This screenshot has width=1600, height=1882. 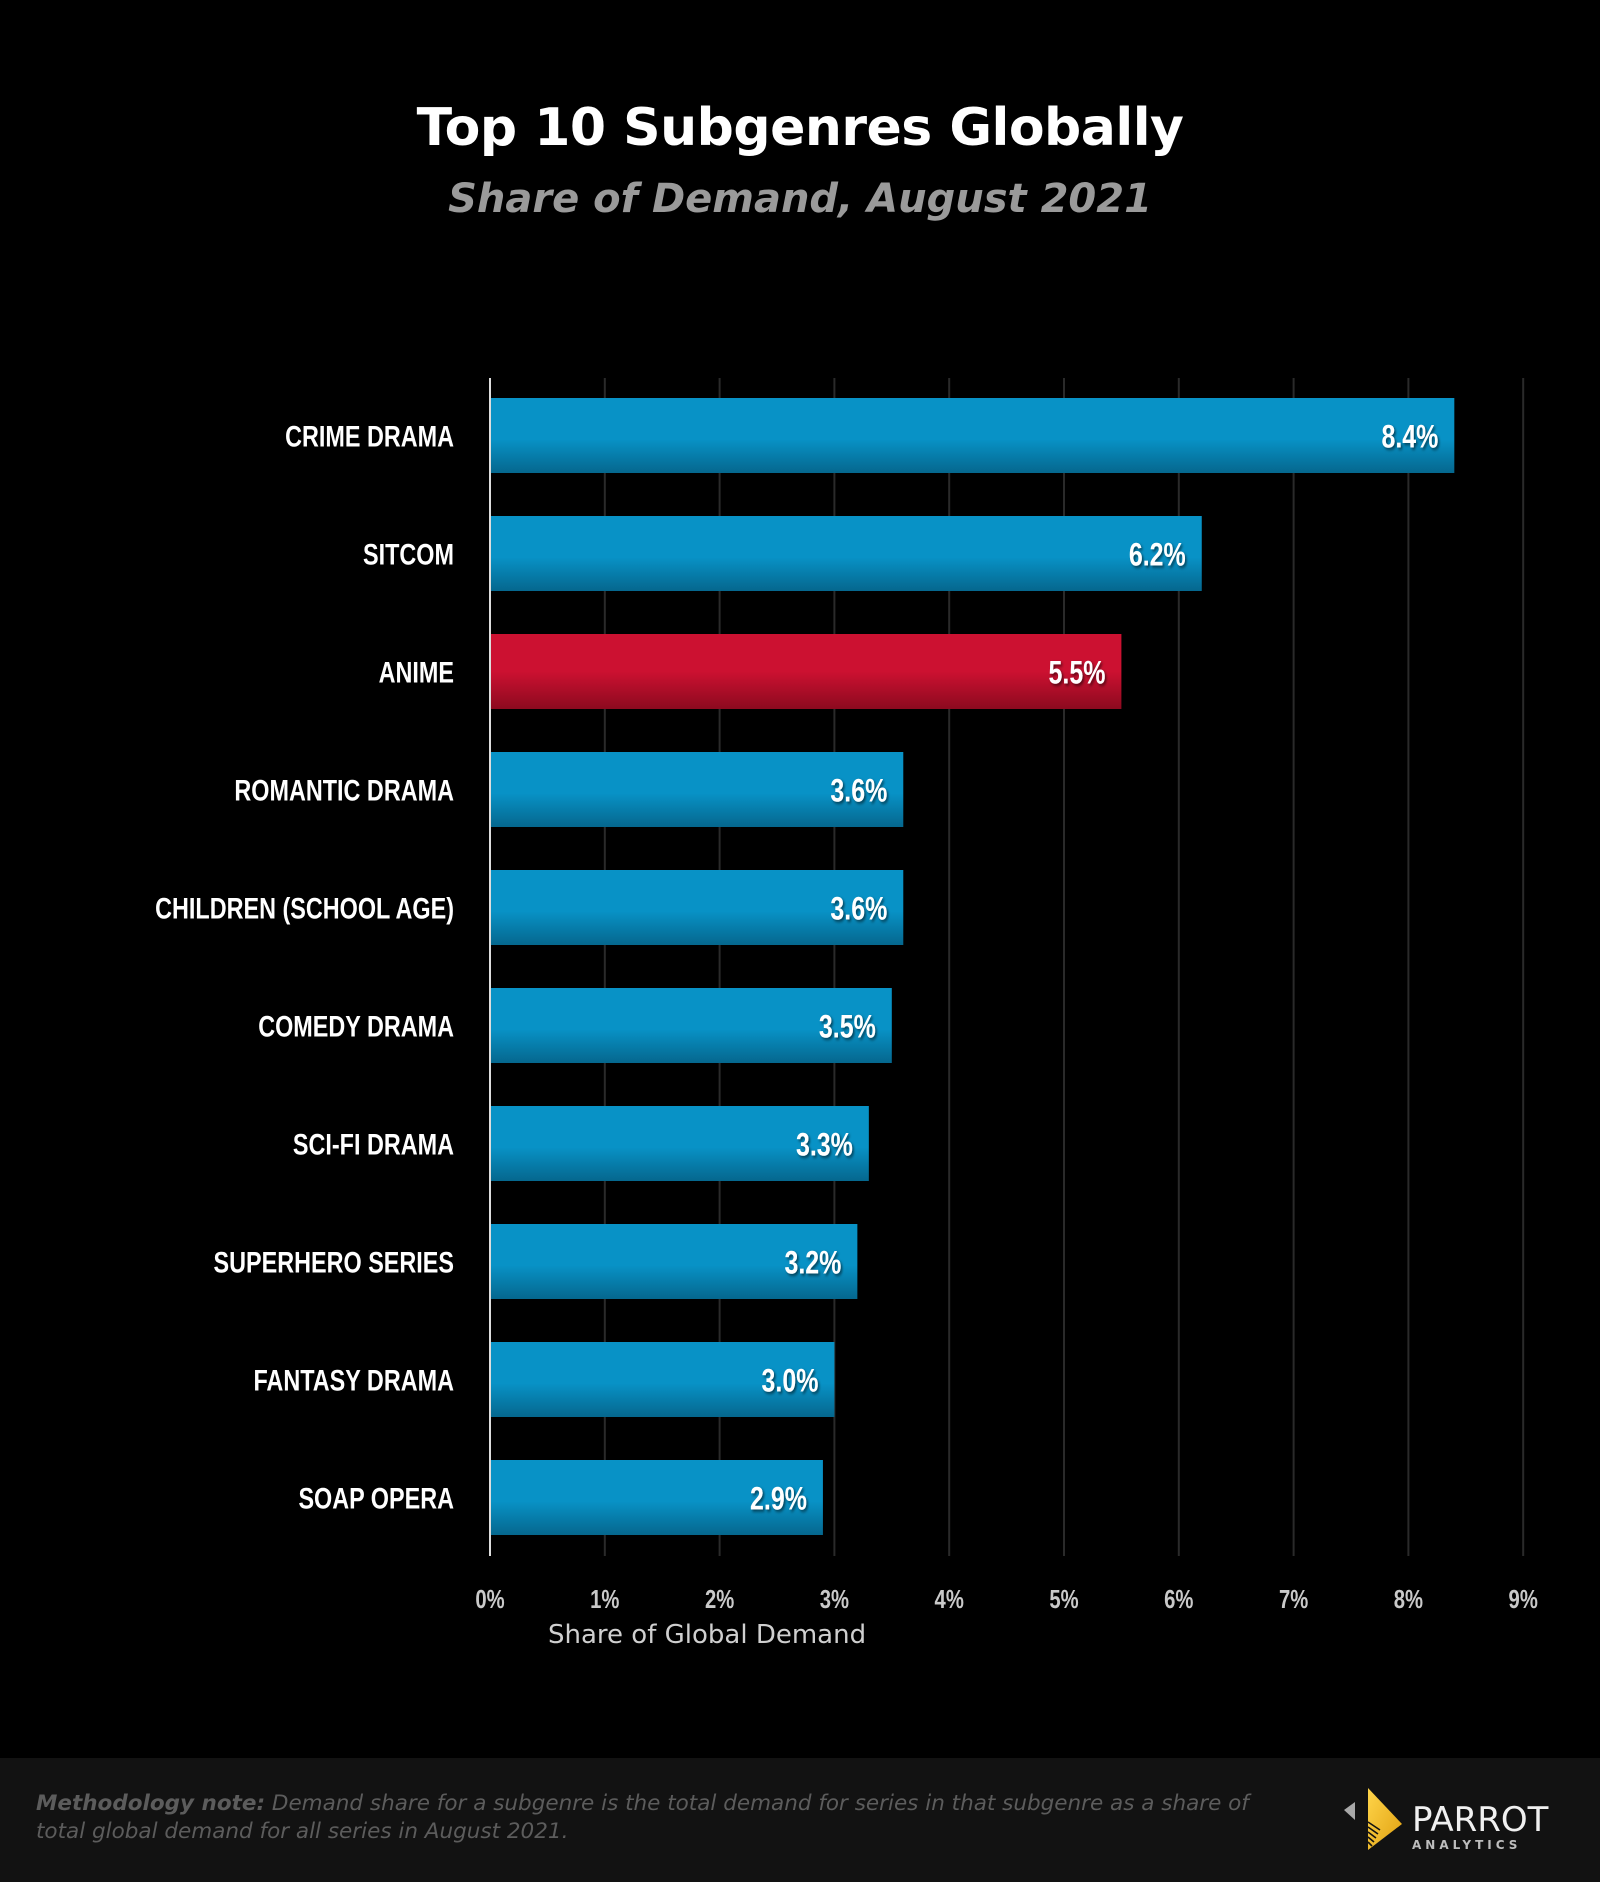 What do you see at coordinates (605, 1599) in the screenshot?
I see `x-tick-label: 1%` at bounding box center [605, 1599].